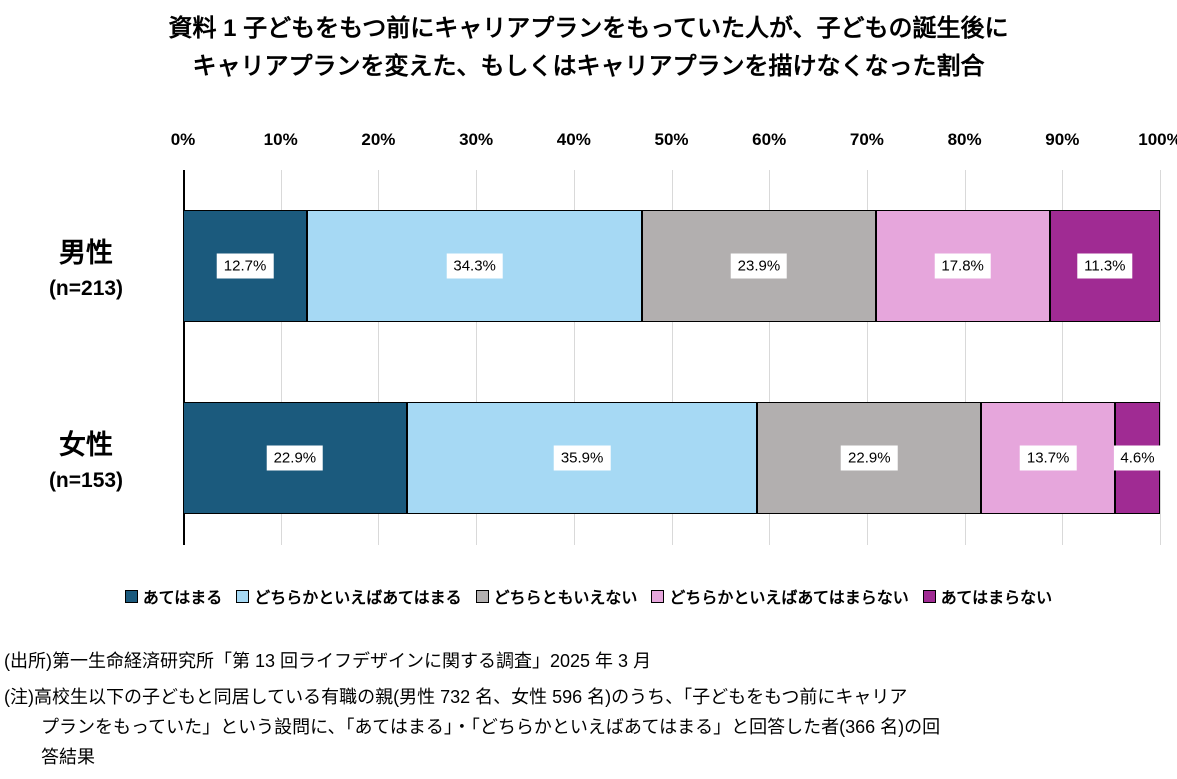 This screenshot has height=779, width=1177. What do you see at coordinates (962, 266) in the screenshot?
I see `value-label: 17.8%` at bounding box center [962, 266].